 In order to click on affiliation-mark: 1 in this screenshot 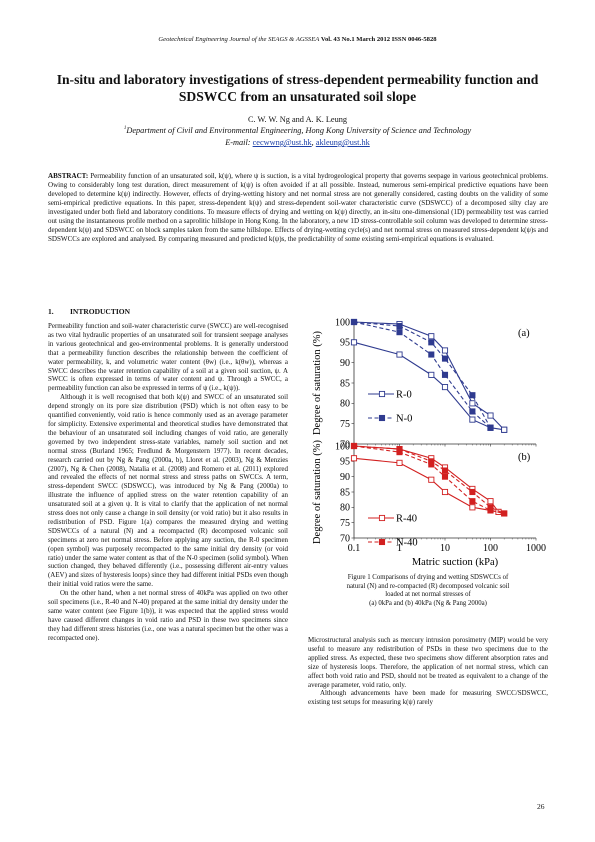, I will do `click(125, 129)`.